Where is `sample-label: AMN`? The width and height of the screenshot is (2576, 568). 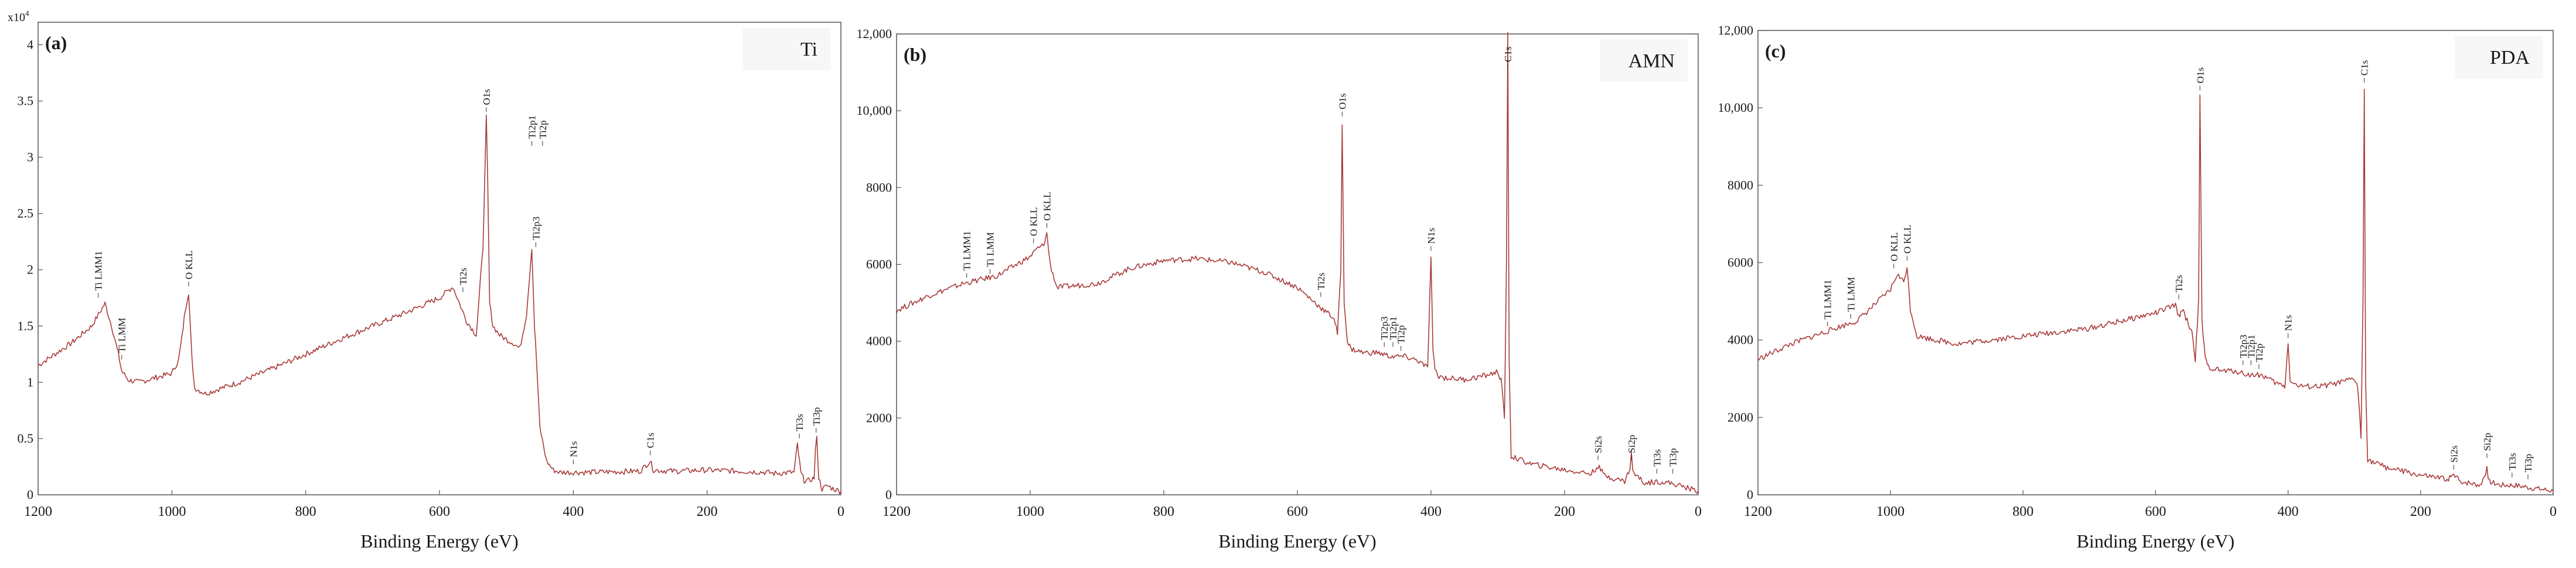 sample-label: AMN is located at coordinates (1651, 61).